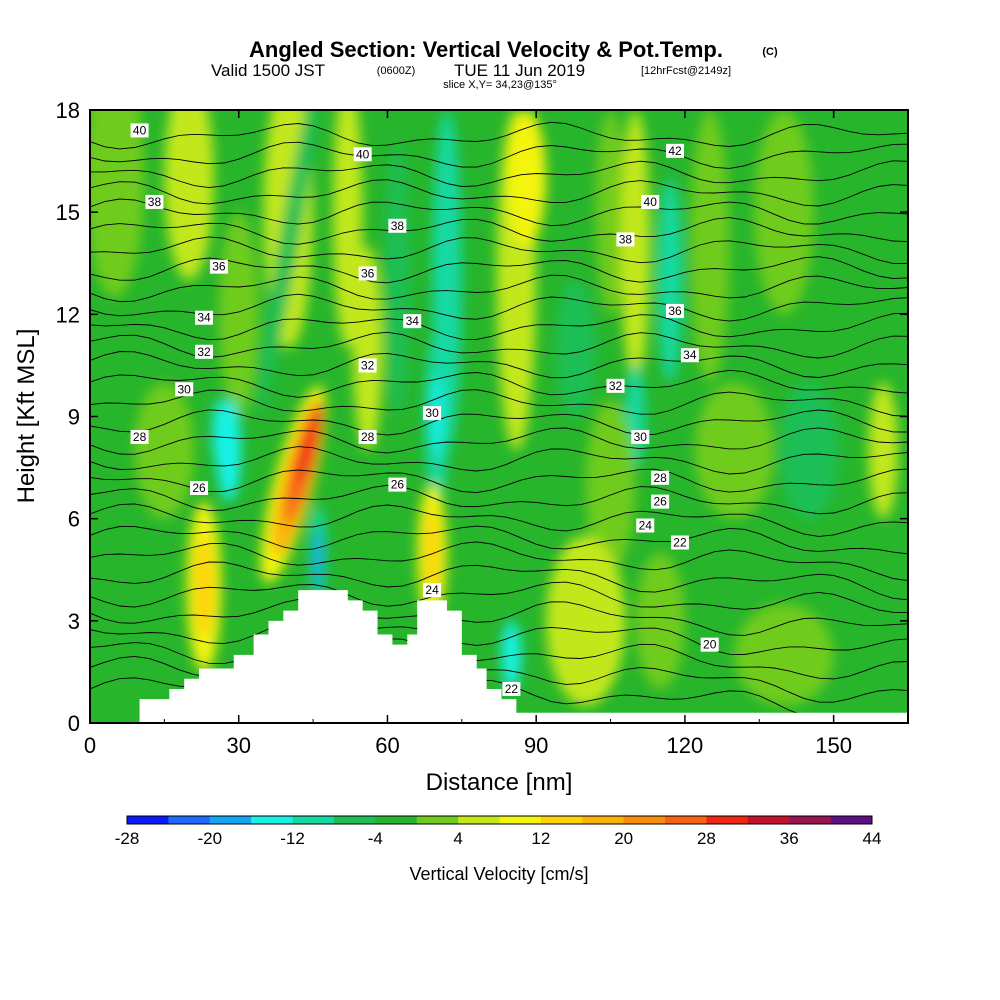 The image size is (1000, 1000). I want to click on isentrope-label: 22, so click(511, 688).